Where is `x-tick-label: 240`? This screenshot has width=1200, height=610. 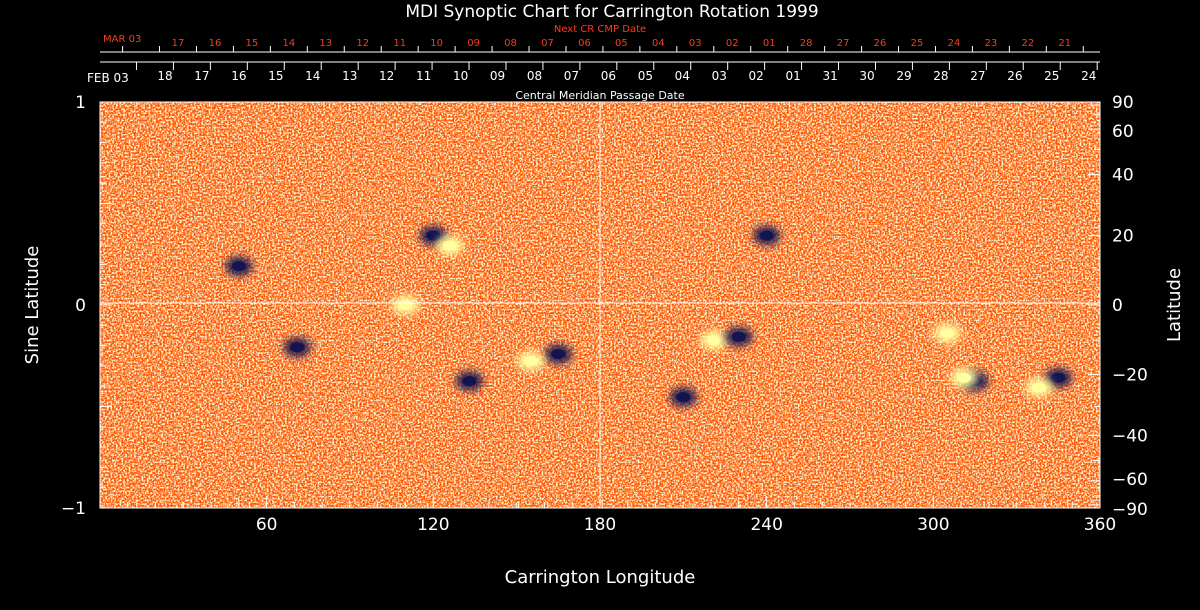
x-tick-label: 240 is located at coordinates (766, 525).